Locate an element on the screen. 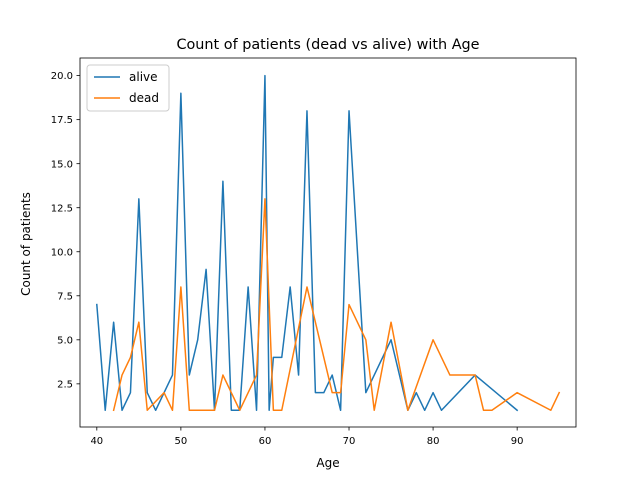  legend-label-dead: dead is located at coordinates (144, 98).